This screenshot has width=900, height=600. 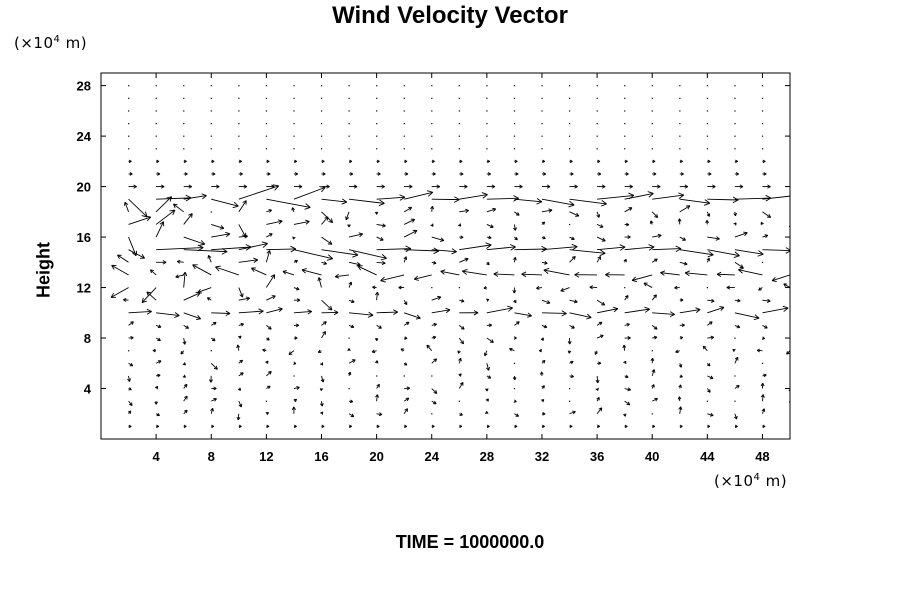 What do you see at coordinates (597, 456) in the screenshot?
I see `x-tick-label: 36` at bounding box center [597, 456].